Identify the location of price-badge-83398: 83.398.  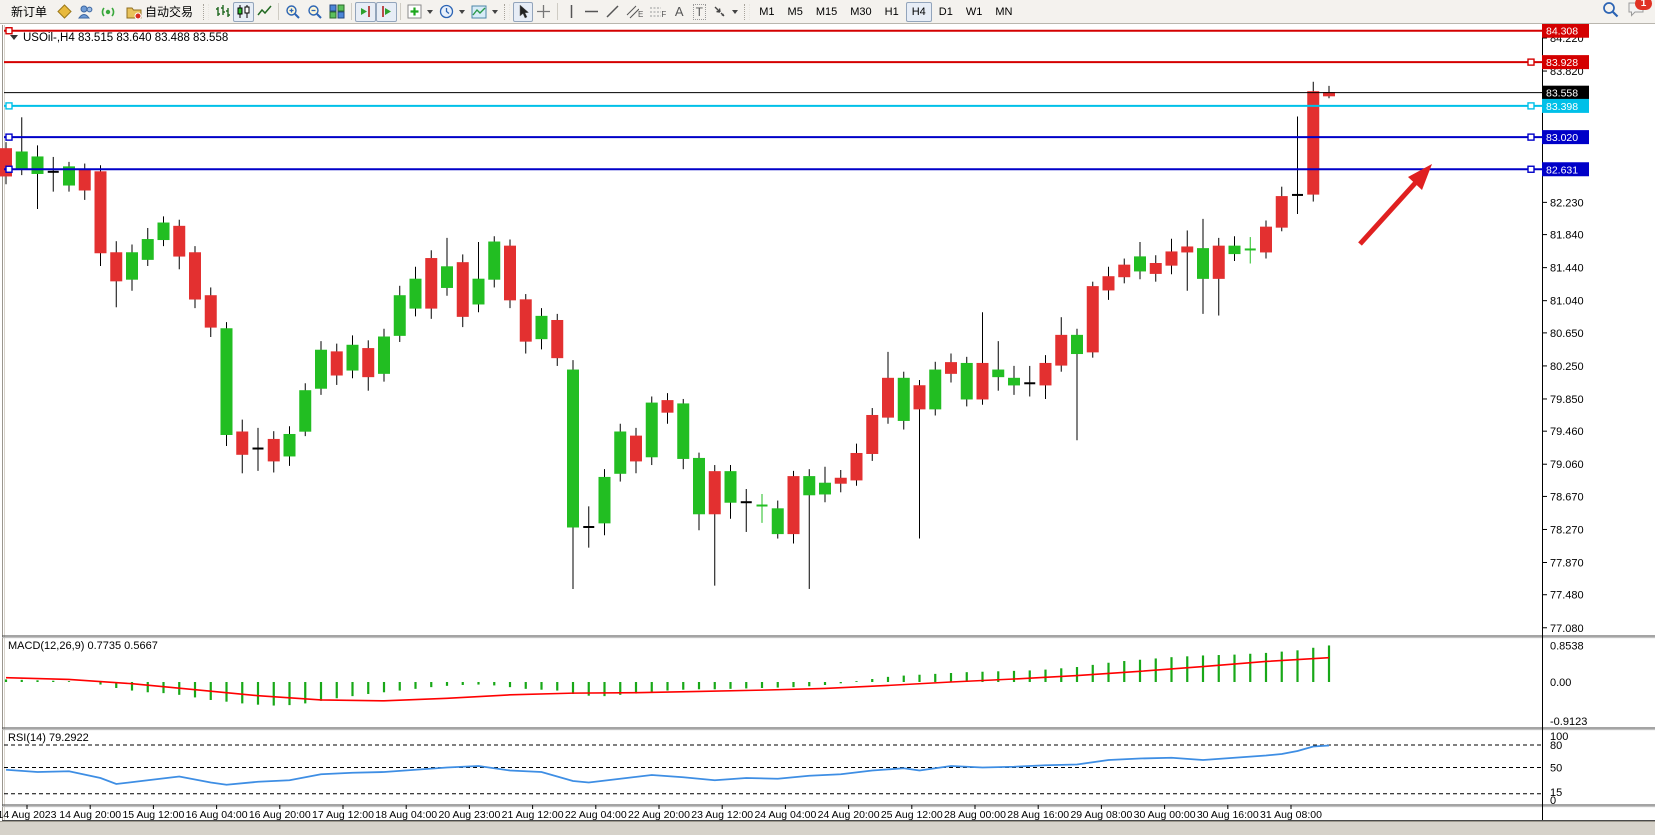
(1565, 105).